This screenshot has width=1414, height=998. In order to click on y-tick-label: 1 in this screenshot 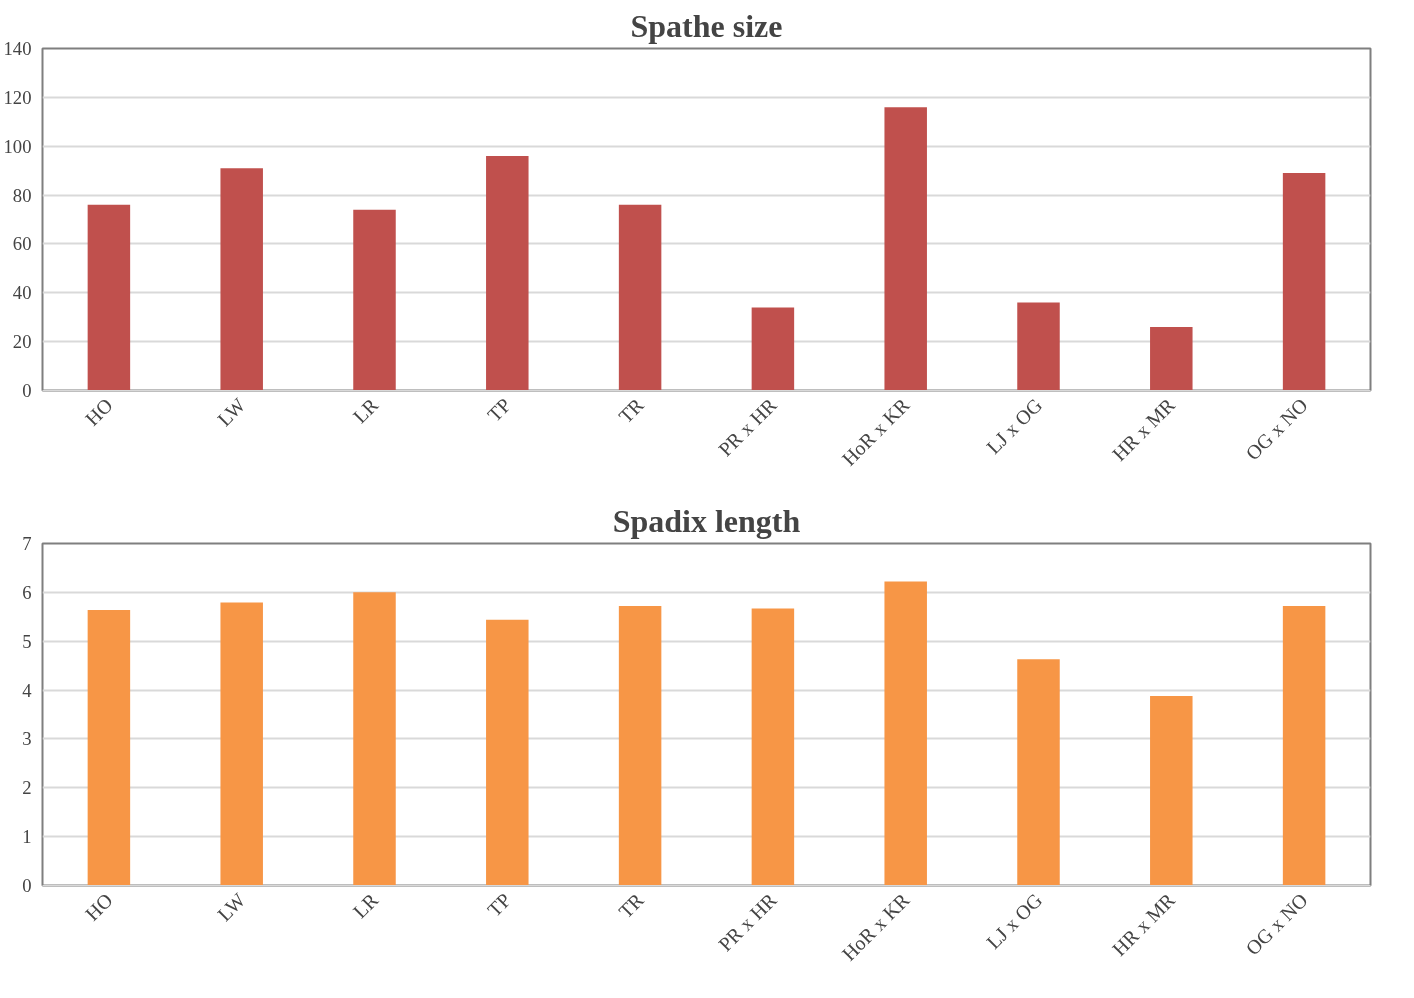, I will do `click(27, 837)`.